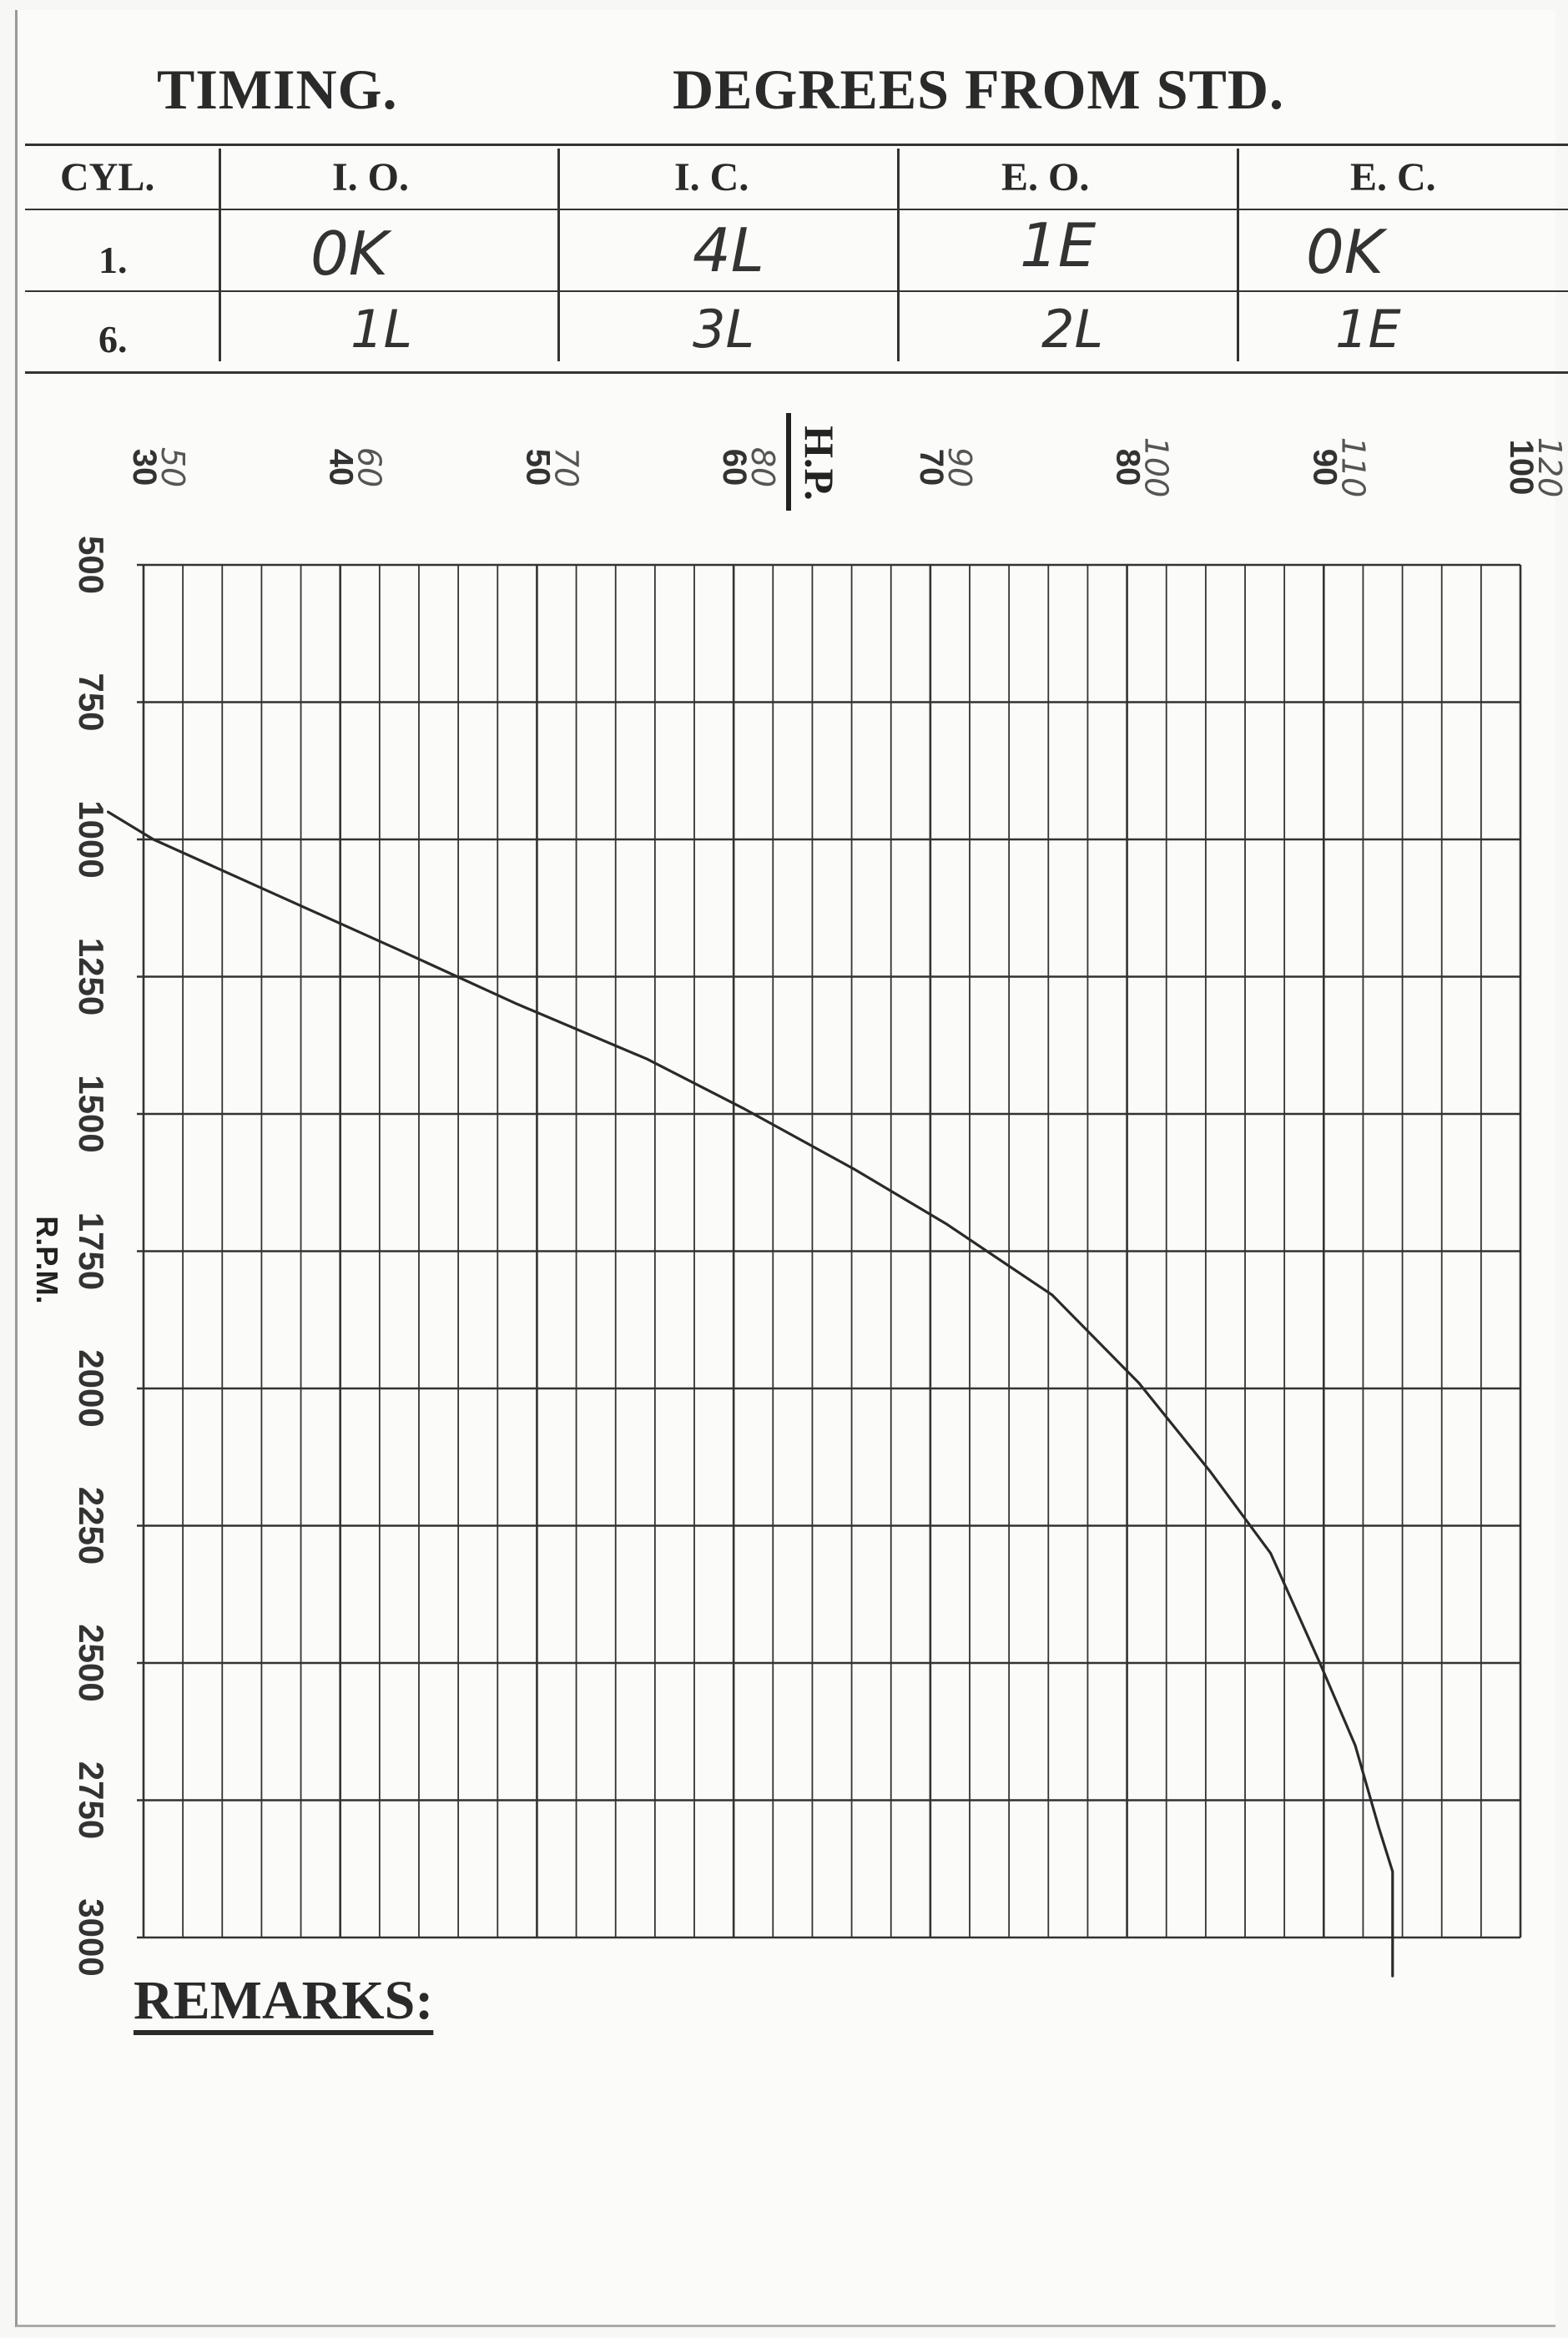 Image resolution: width=1568 pixels, height=2338 pixels. Describe the element at coordinates (107, 177) in the screenshot. I see `column-header-cyl: CYL.` at that location.